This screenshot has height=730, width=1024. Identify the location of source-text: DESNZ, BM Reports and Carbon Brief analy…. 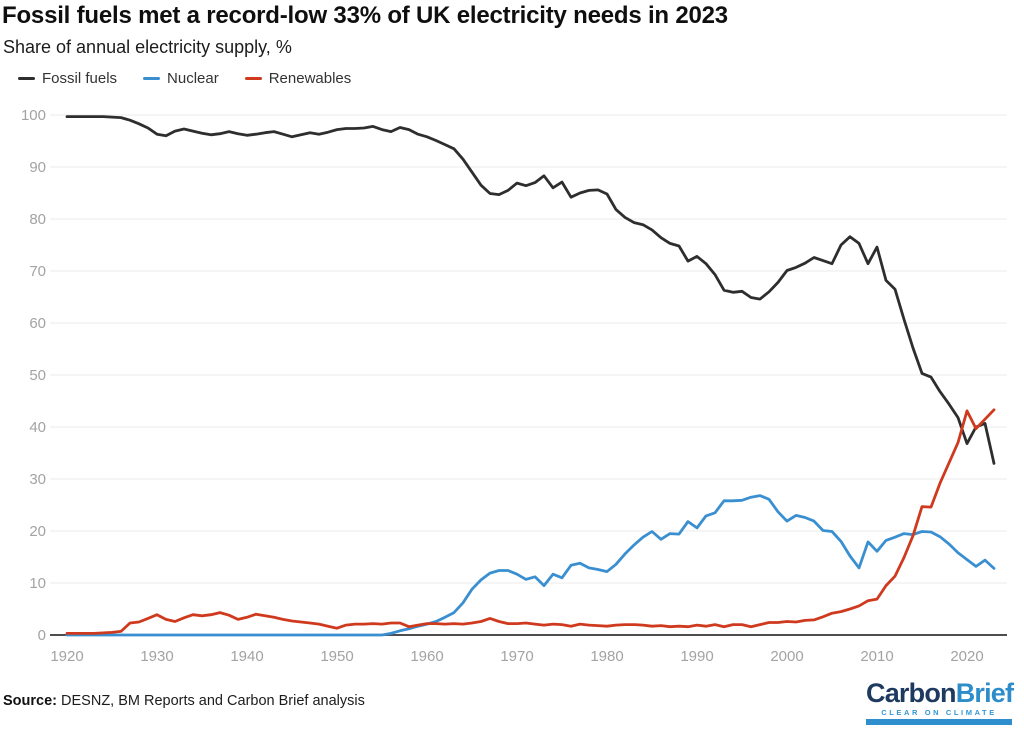
(211, 701).